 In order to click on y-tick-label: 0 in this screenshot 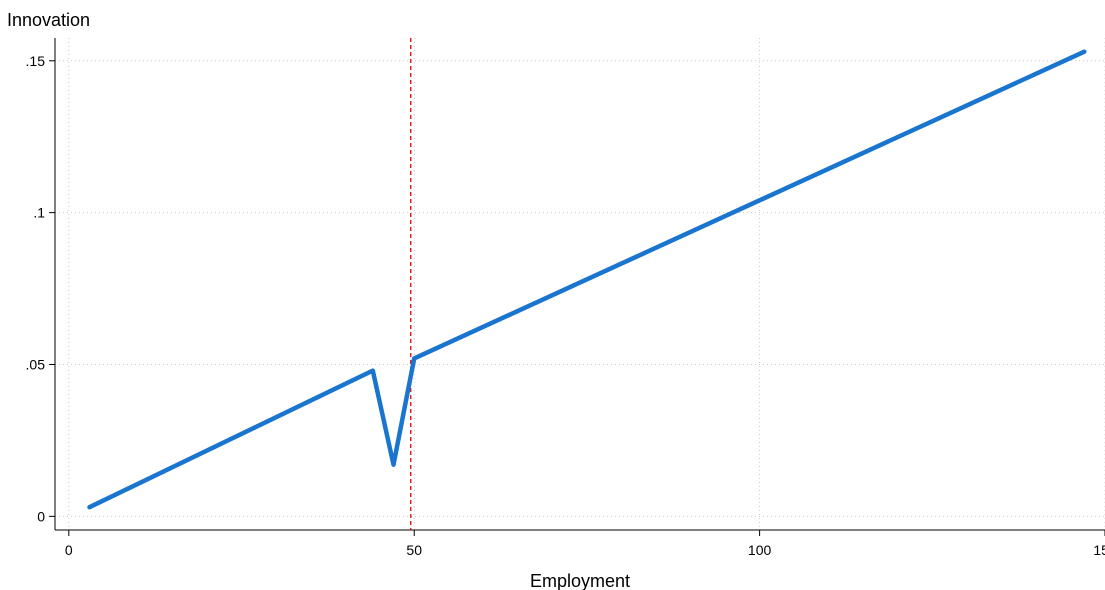, I will do `click(41, 516)`.